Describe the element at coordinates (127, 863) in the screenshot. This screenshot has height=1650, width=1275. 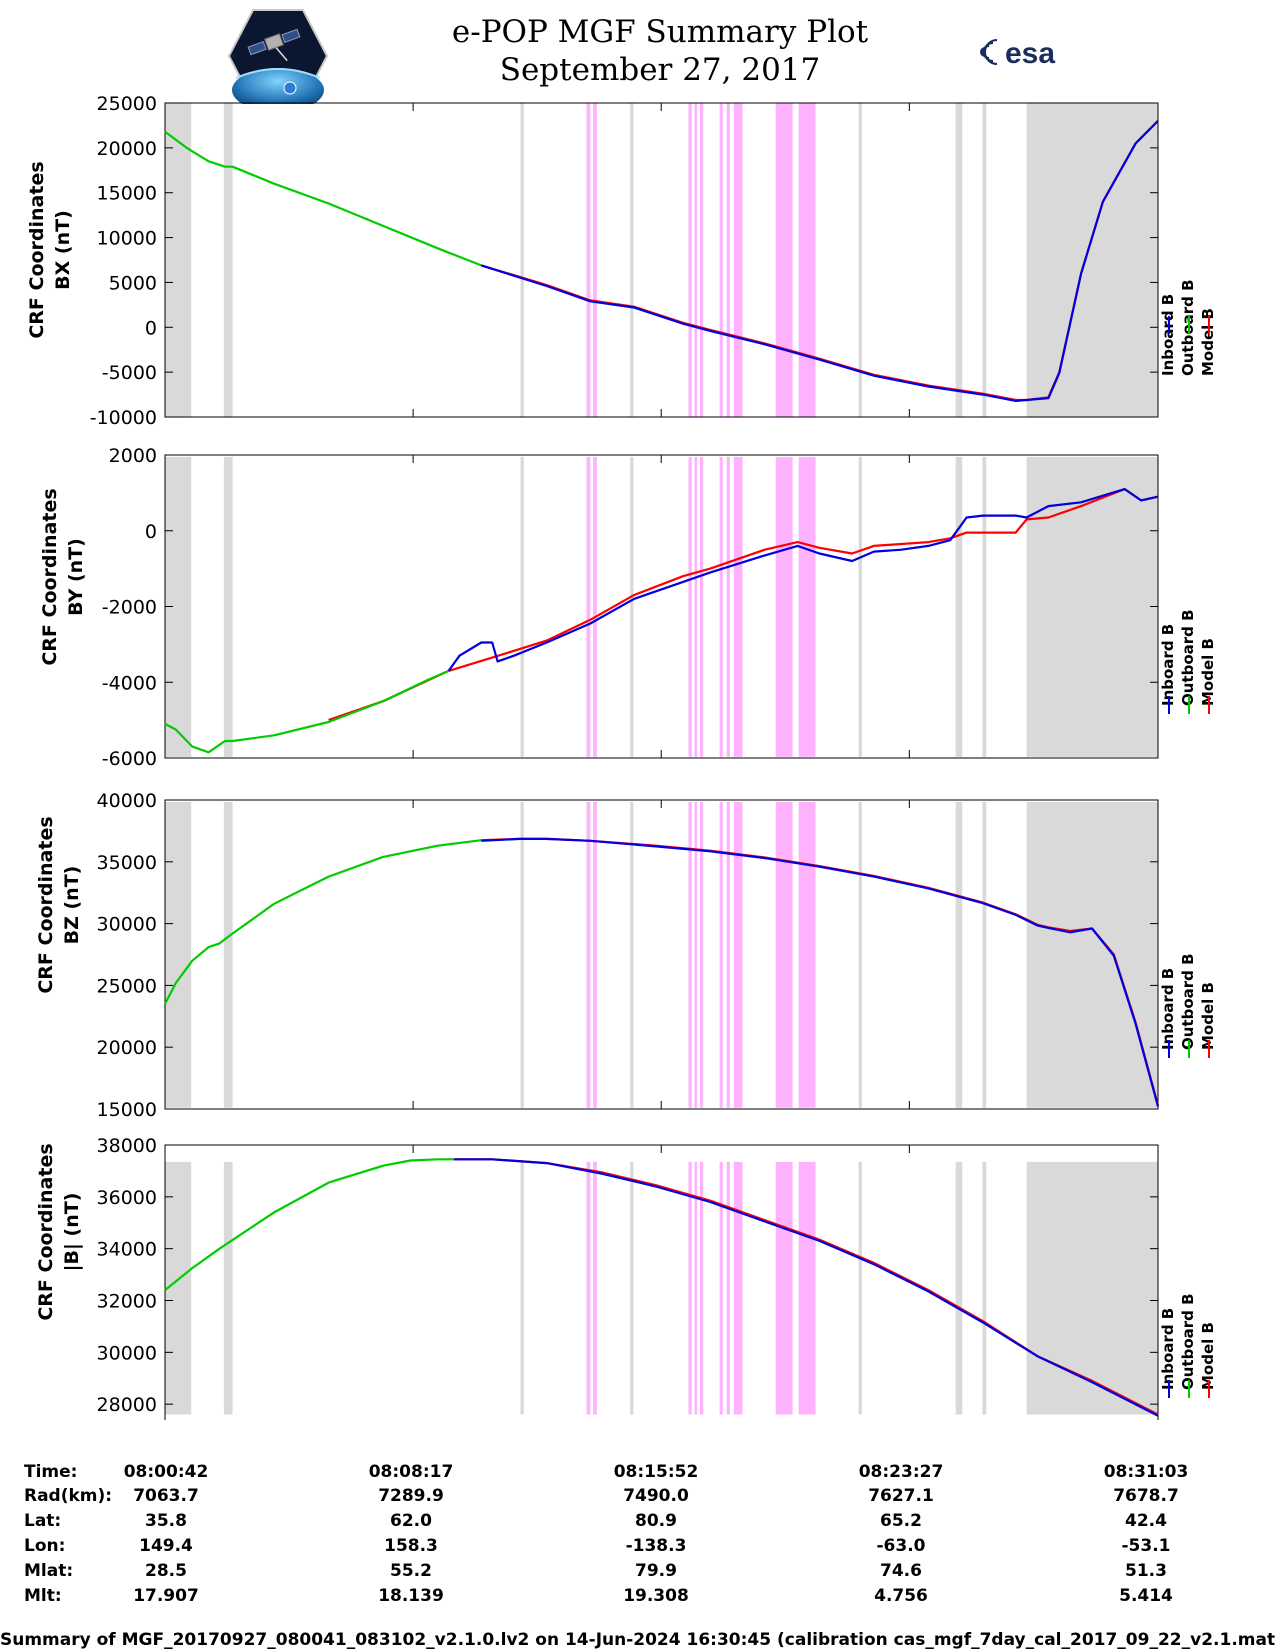
I see `ytick-label: 35000` at that location.